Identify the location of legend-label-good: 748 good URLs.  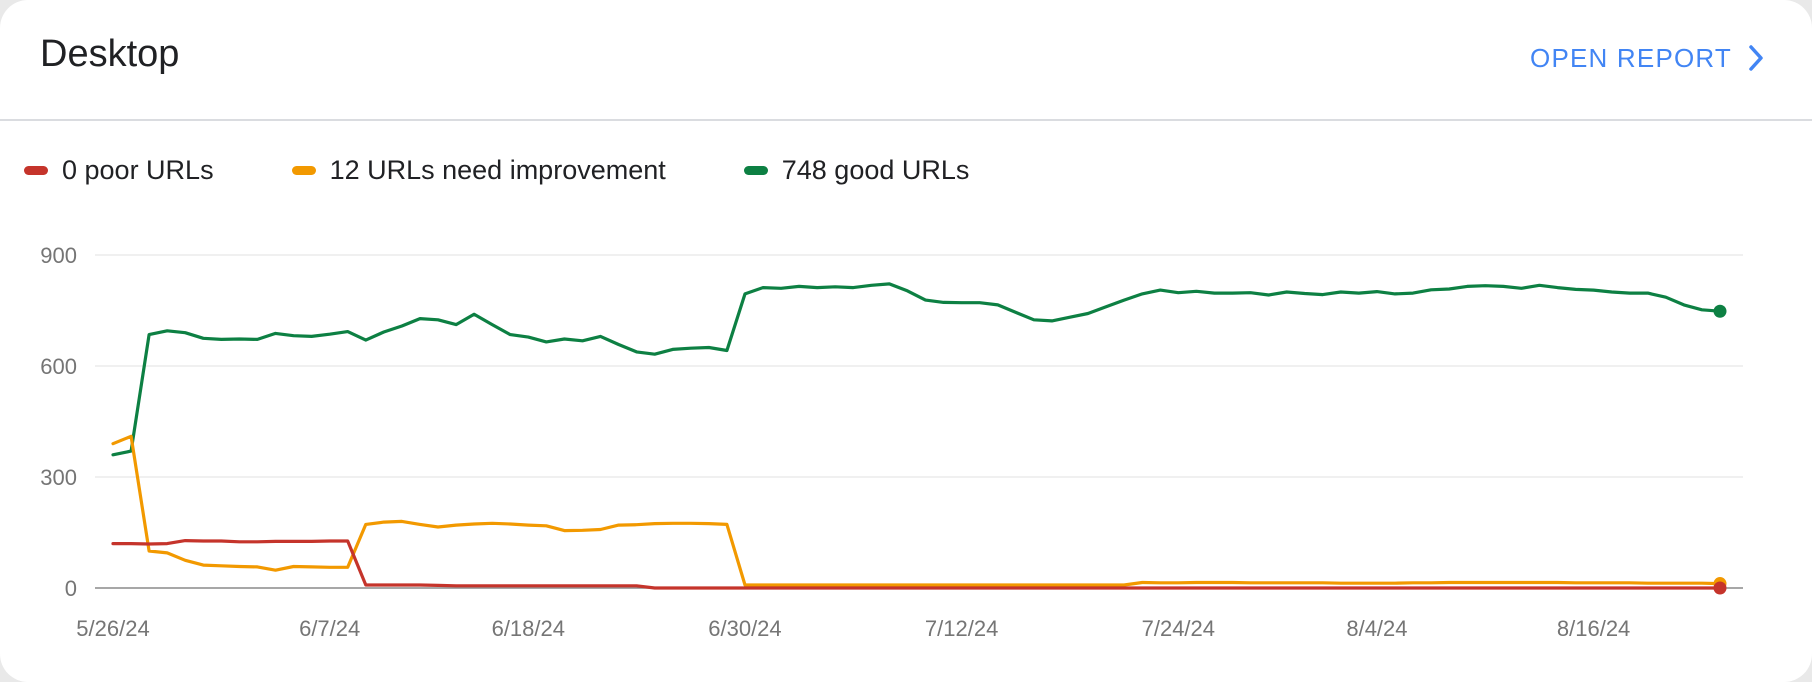
(875, 169).